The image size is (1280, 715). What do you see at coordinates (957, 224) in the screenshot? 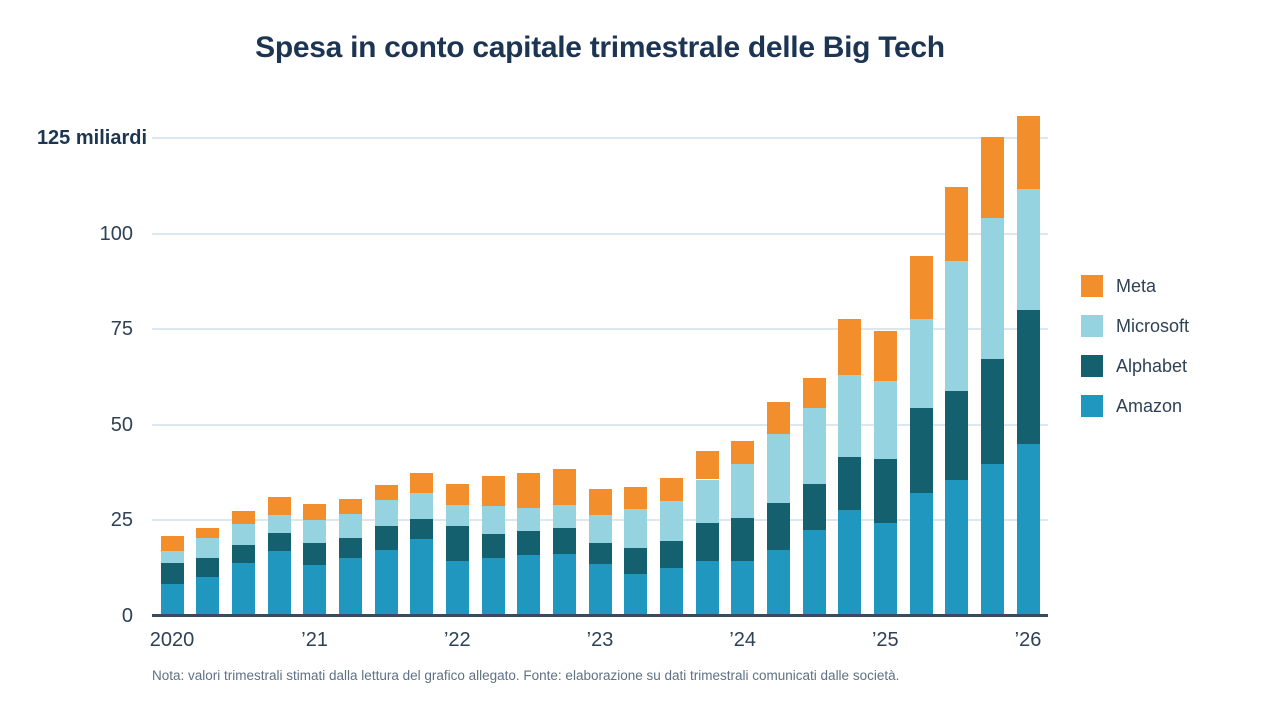
I see `bar-segment-meta-2025q3` at bounding box center [957, 224].